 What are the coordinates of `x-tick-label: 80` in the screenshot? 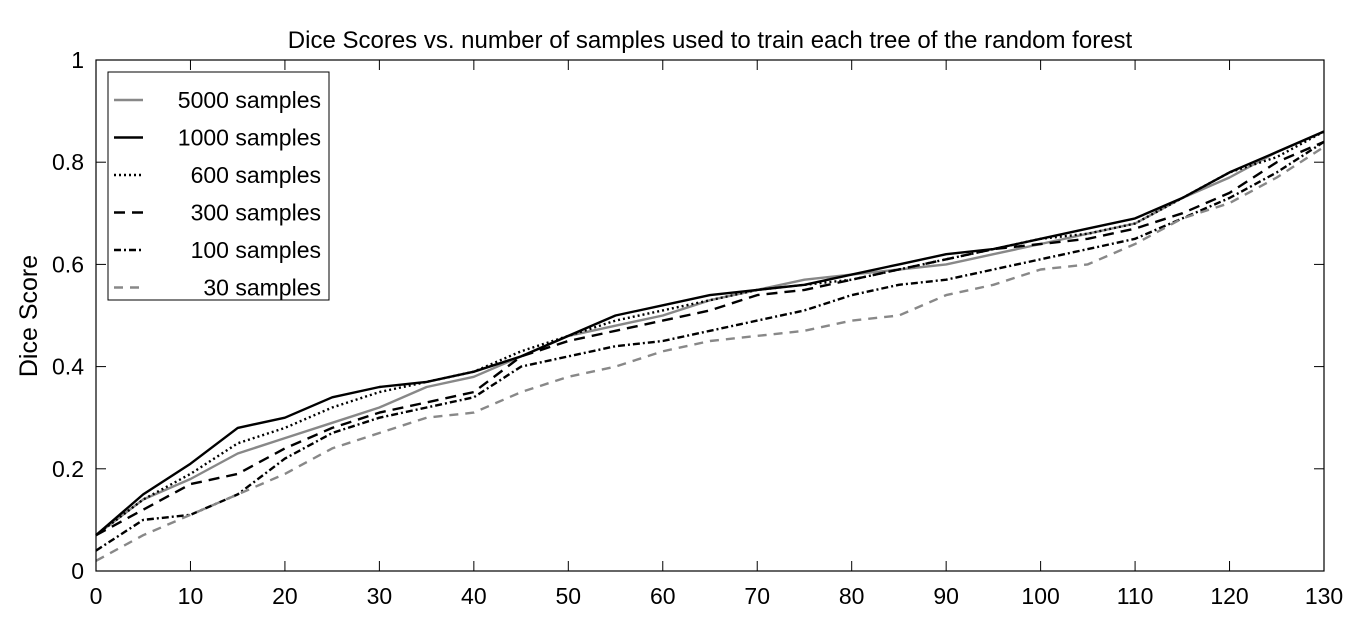 It's located at (852, 596).